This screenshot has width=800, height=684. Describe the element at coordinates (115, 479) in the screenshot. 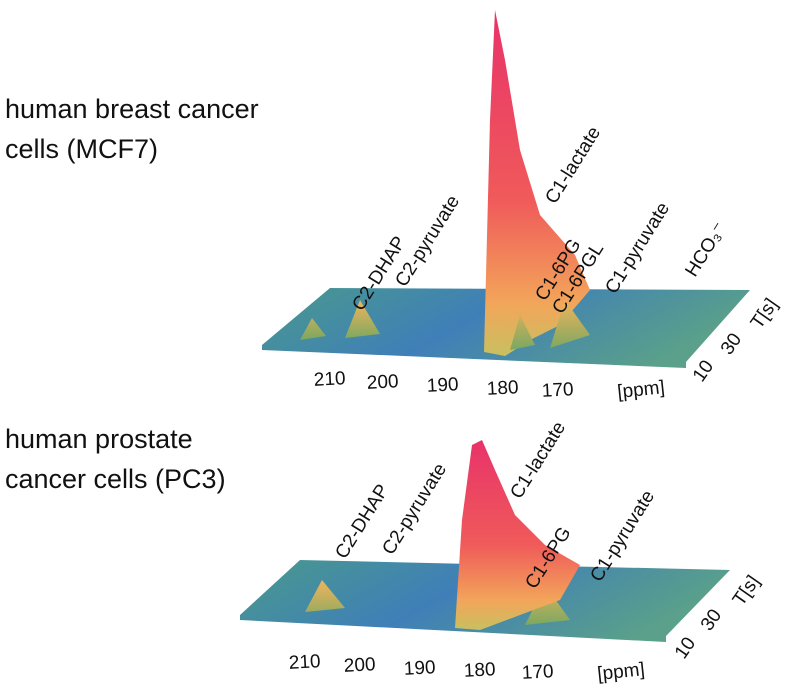

I see `panel-label: cancer cells (PC3)` at that location.